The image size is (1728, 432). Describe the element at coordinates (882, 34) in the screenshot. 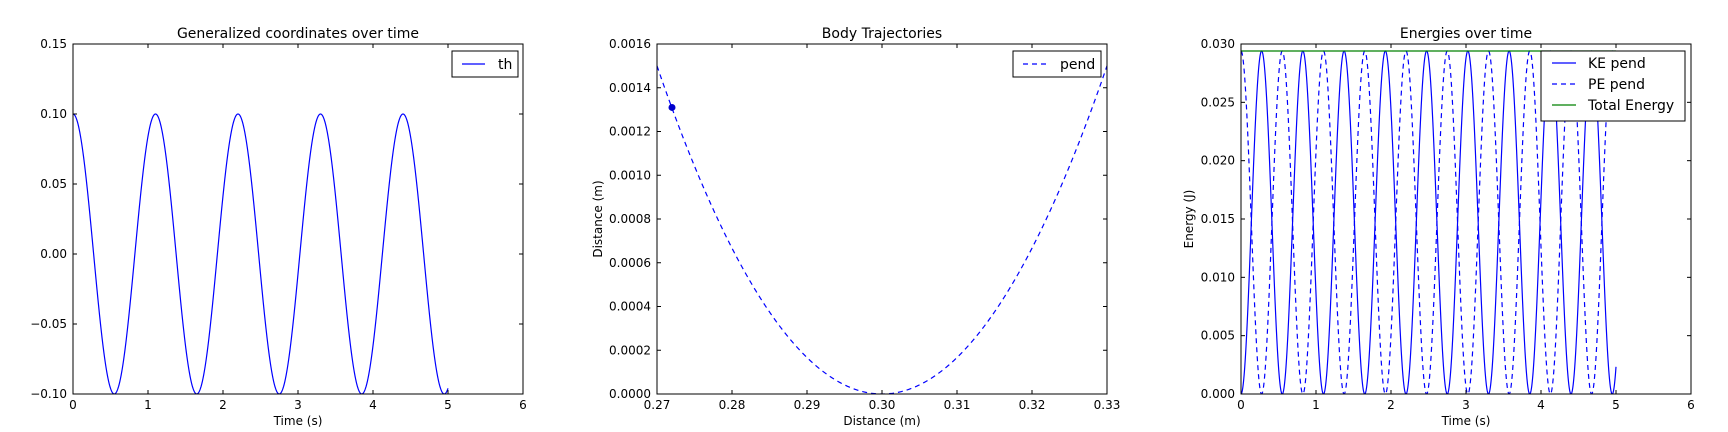

I see `chart-title: Body Trajectories` at that location.